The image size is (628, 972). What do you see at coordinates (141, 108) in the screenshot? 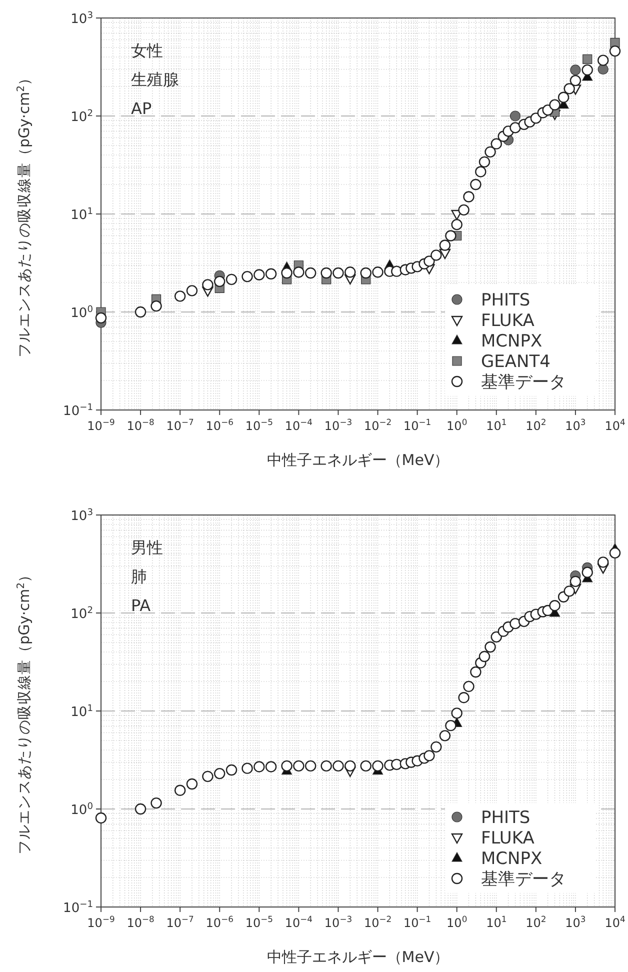
I see `annotation: AP` at bounding box center [141, 108].